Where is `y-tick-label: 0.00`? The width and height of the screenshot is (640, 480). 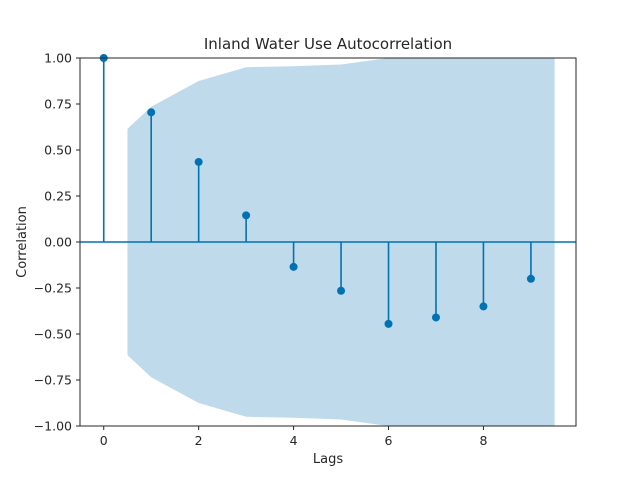 y-tick-label: 0.00 is located at coordinates (58, 242).